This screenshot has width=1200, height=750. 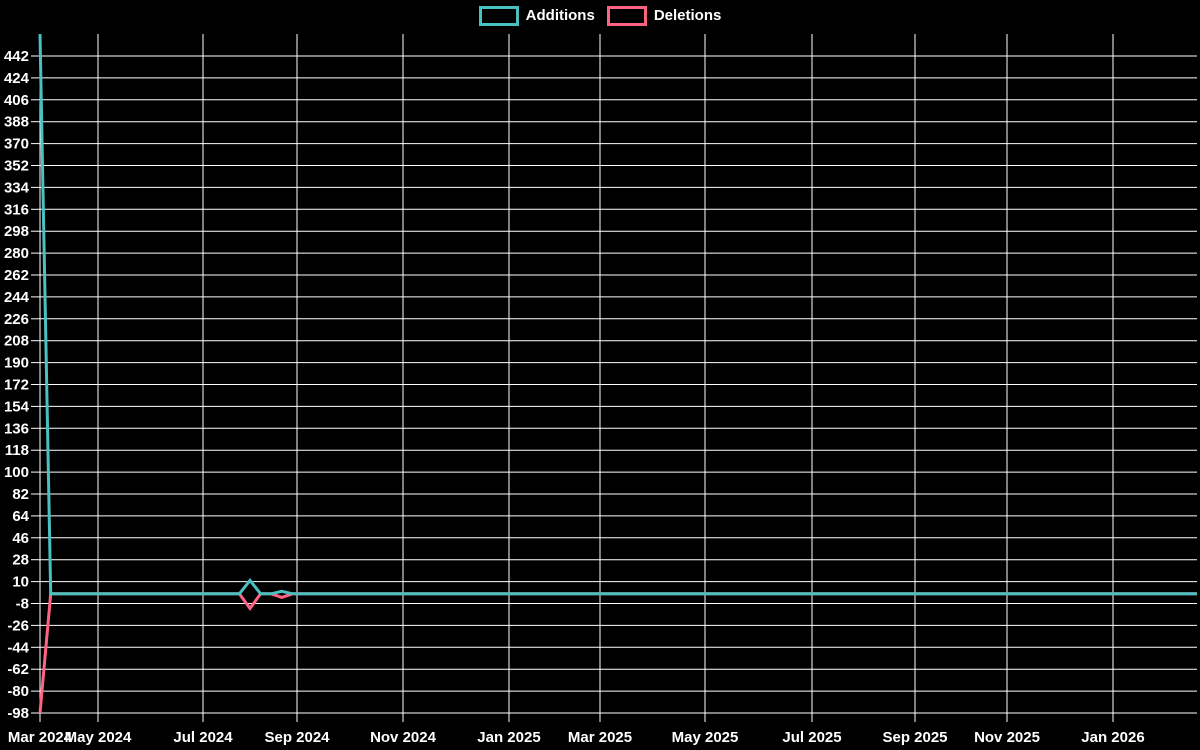 I want to click on y-axis-label: 172, so click(x=16, y=385).